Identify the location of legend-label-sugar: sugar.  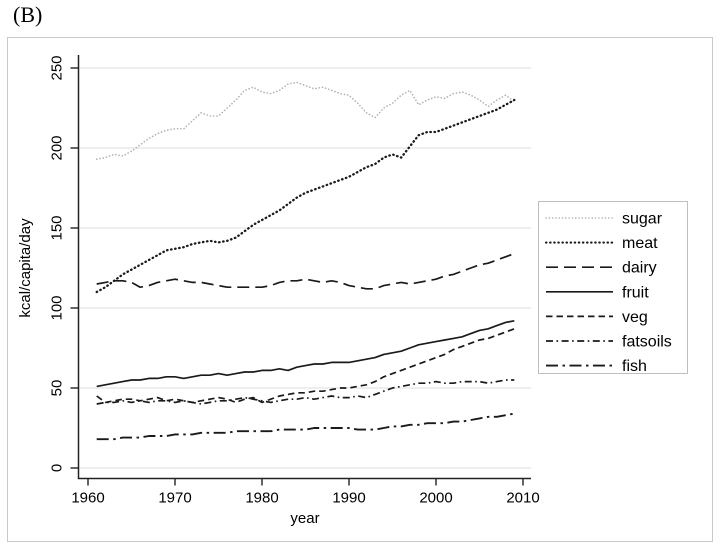
(642, 219).